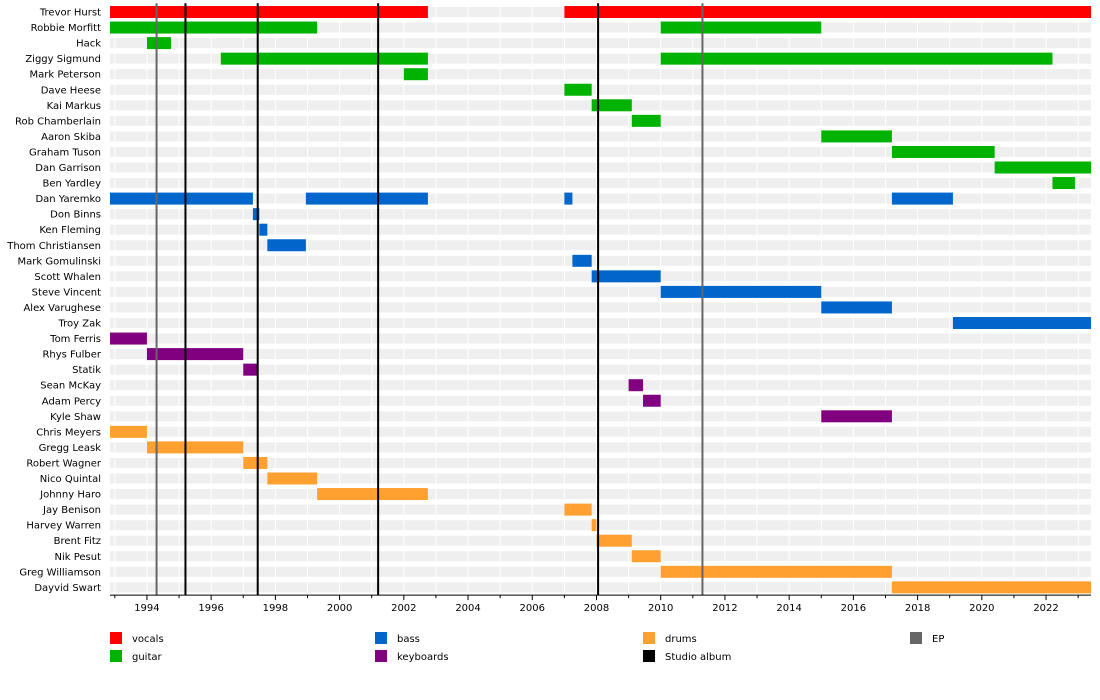 This screenshot has width=1100, height=700. Describe the element at coordinates (65, 152) in the screenshot. I see `member-label: Graham Tuson` at that location.